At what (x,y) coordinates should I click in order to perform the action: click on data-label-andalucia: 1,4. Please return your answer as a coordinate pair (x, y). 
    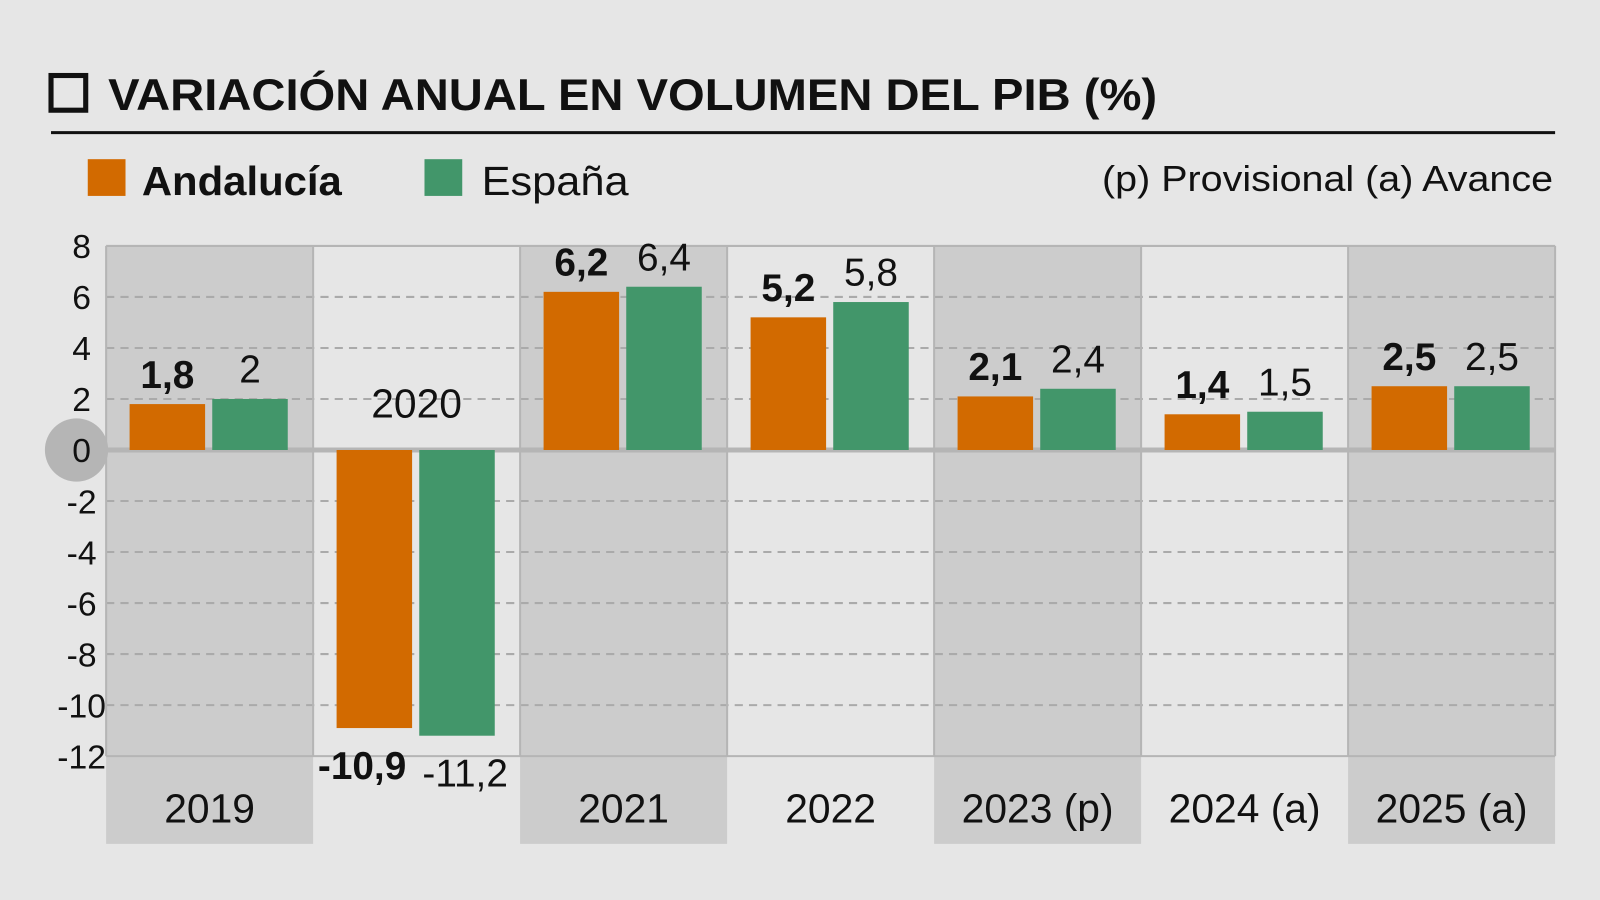
    Looking at the image, I should click on (1202, 385).